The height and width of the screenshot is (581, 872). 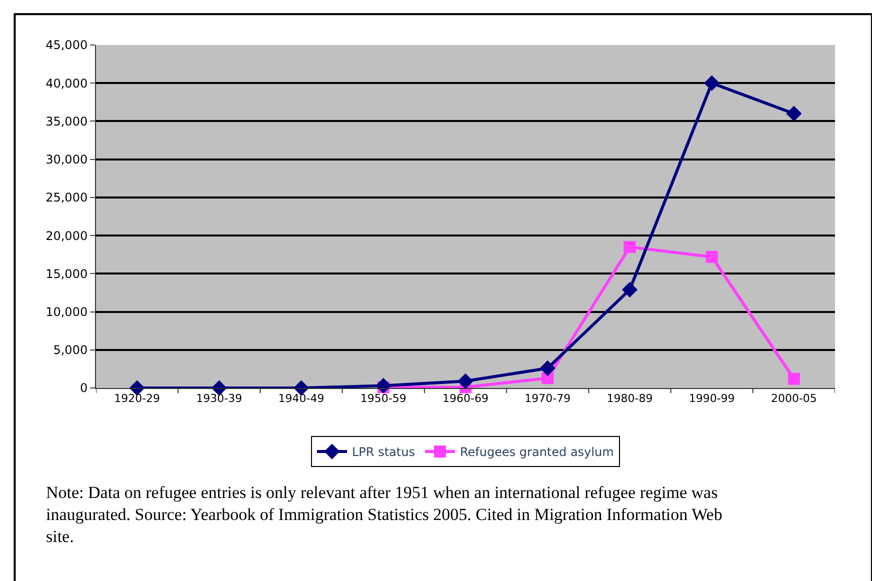 I want to click on x-tick-label: 1970-79, so click(x=547, y=399).